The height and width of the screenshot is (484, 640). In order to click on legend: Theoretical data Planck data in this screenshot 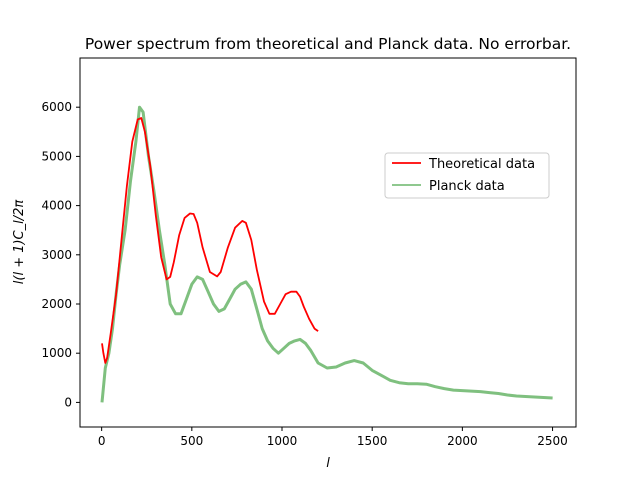, I will do `click(467, 175)`.